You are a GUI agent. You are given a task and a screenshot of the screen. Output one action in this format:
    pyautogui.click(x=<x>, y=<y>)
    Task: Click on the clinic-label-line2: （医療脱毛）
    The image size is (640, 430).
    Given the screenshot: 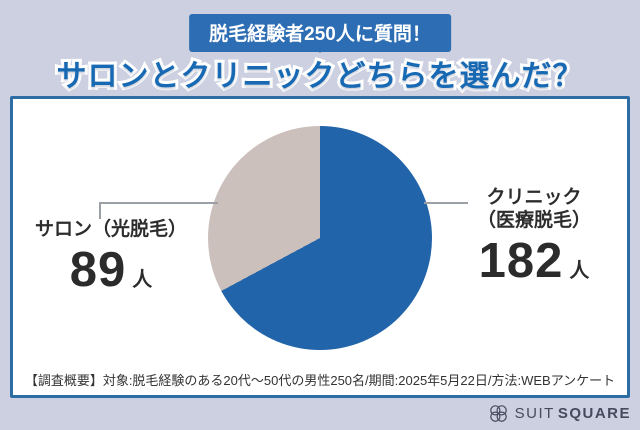 What is the action you would take?
    pyautogui.click(x=533, y=220)
    